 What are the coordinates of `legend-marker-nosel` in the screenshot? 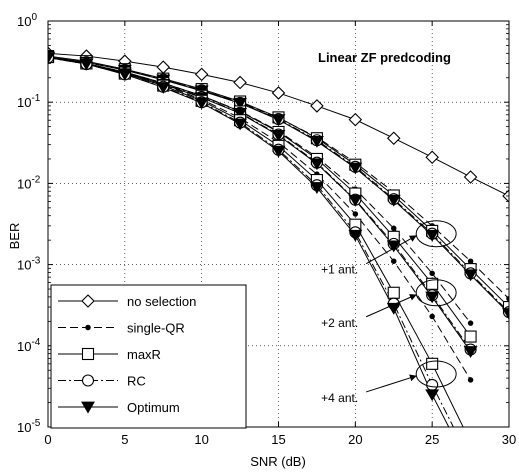 It's located at (88, 301).